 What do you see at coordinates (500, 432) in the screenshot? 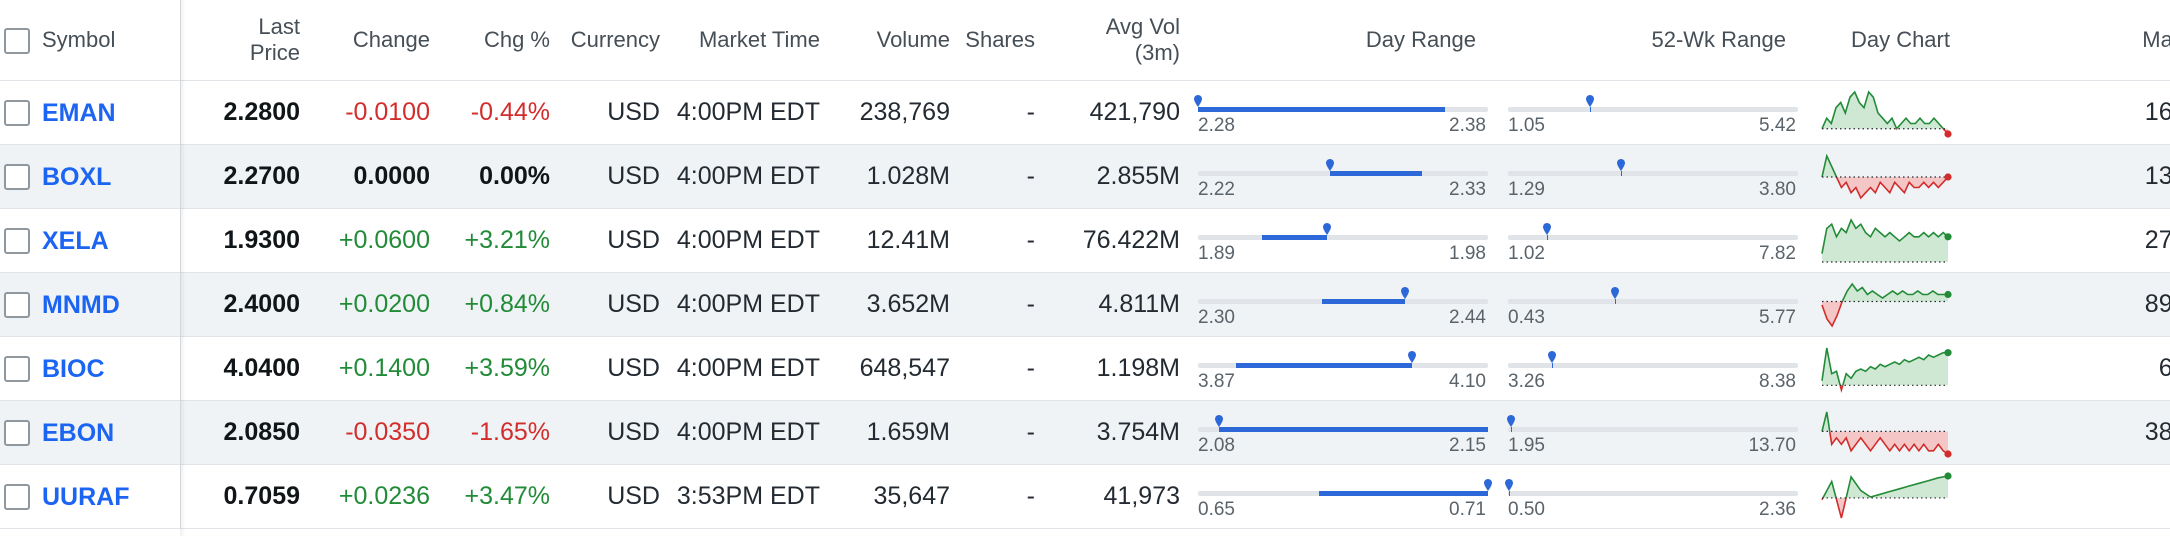
I see `change-percent: -1.65%` at bounding box center [500, 432].